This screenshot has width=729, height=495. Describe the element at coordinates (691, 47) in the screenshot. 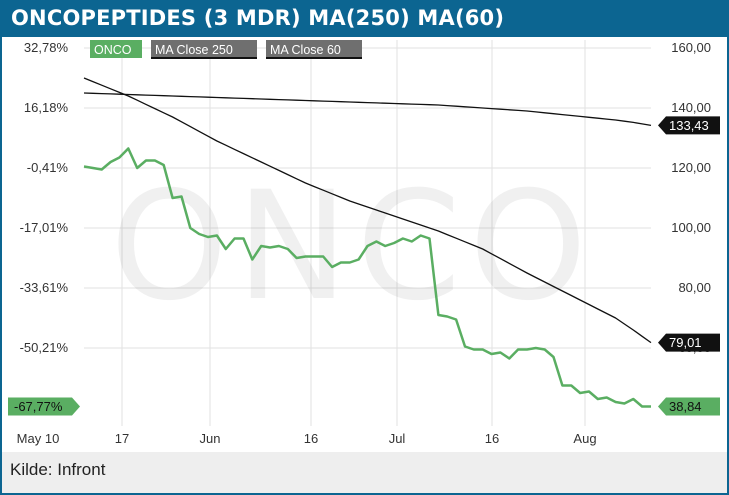

I see `right-tick-label: 160,00` at that location.